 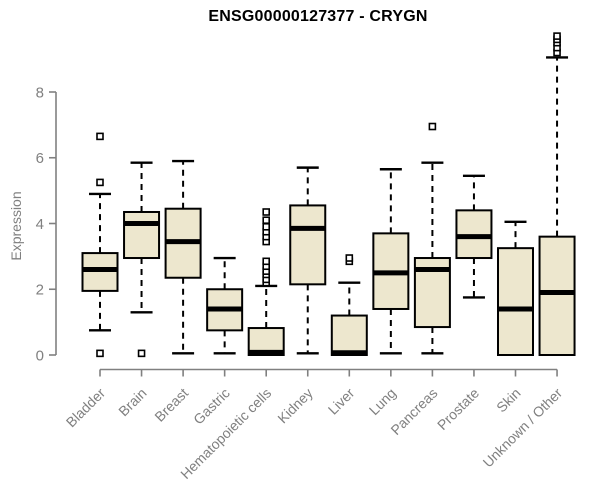 I want to click on outlier-pancreas, so click(x=432, y=126).